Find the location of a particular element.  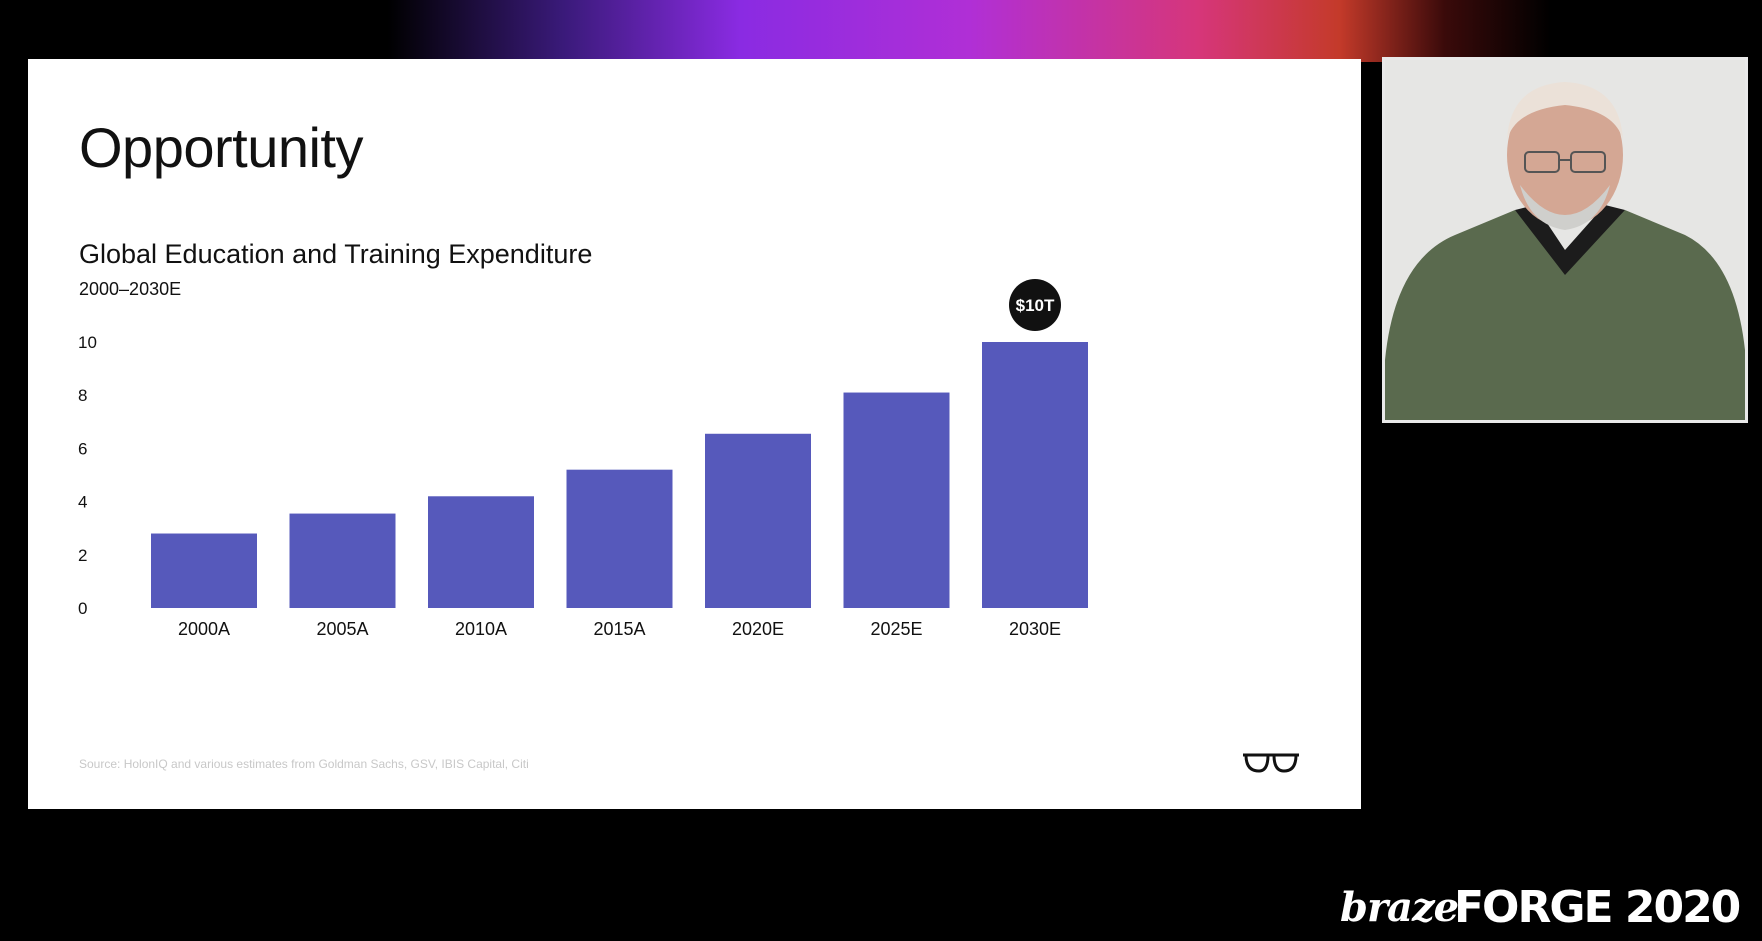

forge-2020-logo-text: FORGE 2020 is located at coordinates (1597, 907).